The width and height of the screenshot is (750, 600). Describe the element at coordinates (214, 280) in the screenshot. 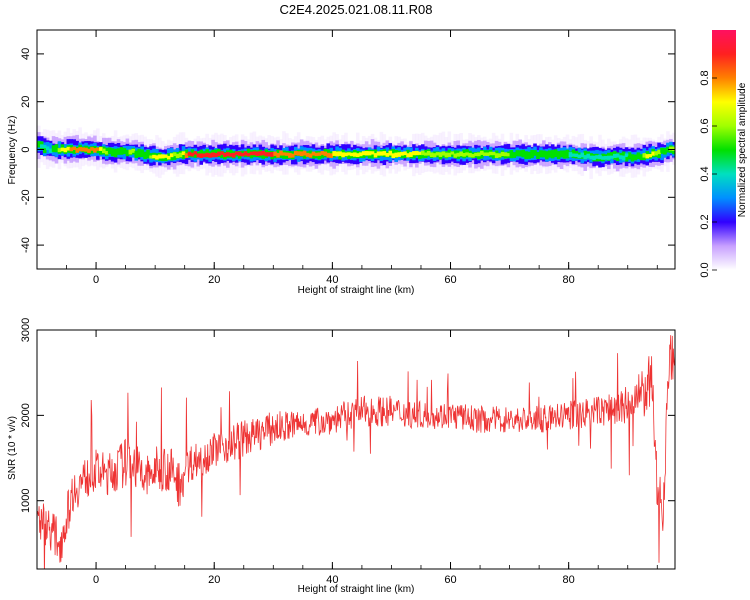

I see `spectrogram-x-tick-label: 20` at that location.